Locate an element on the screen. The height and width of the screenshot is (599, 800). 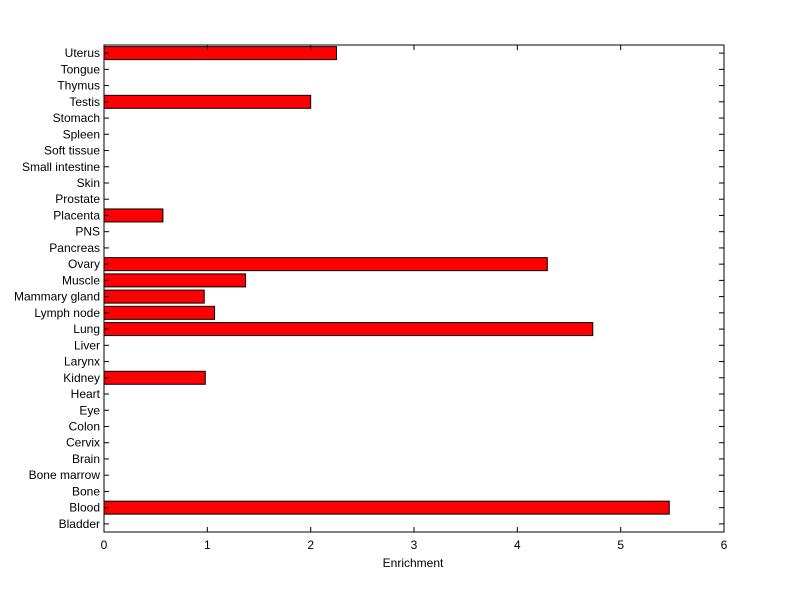
y-tick-label-kidney: Kidney is located at coordinates (81, 378).